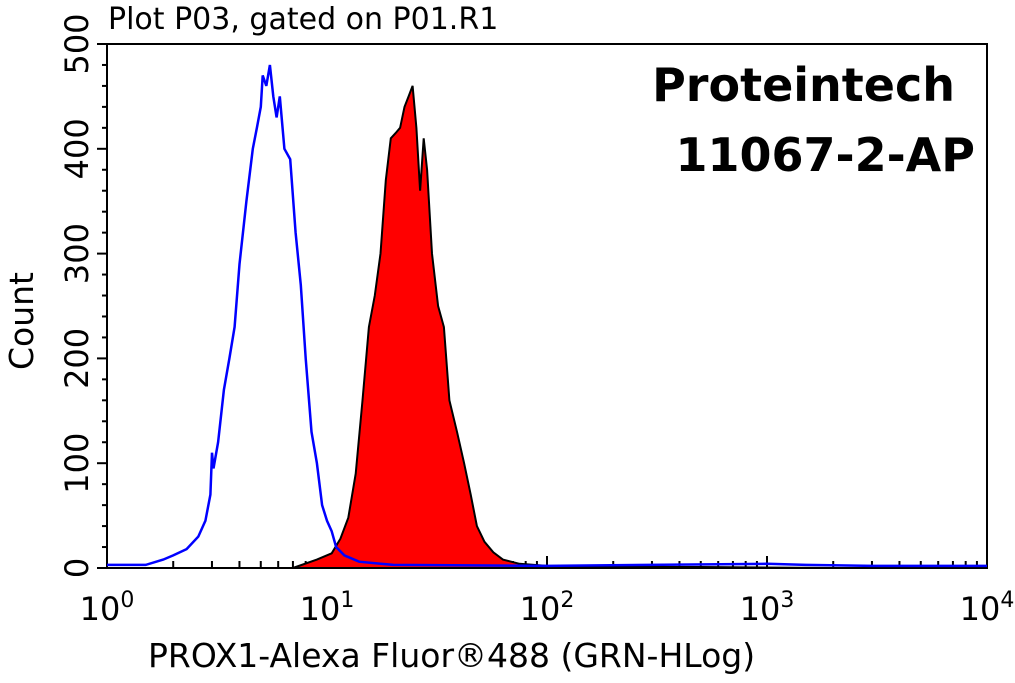  What do you see at coordinates (547, 608) in the screenshot?
I see `x-tick-label: 102` at bounding box center [547, 608].